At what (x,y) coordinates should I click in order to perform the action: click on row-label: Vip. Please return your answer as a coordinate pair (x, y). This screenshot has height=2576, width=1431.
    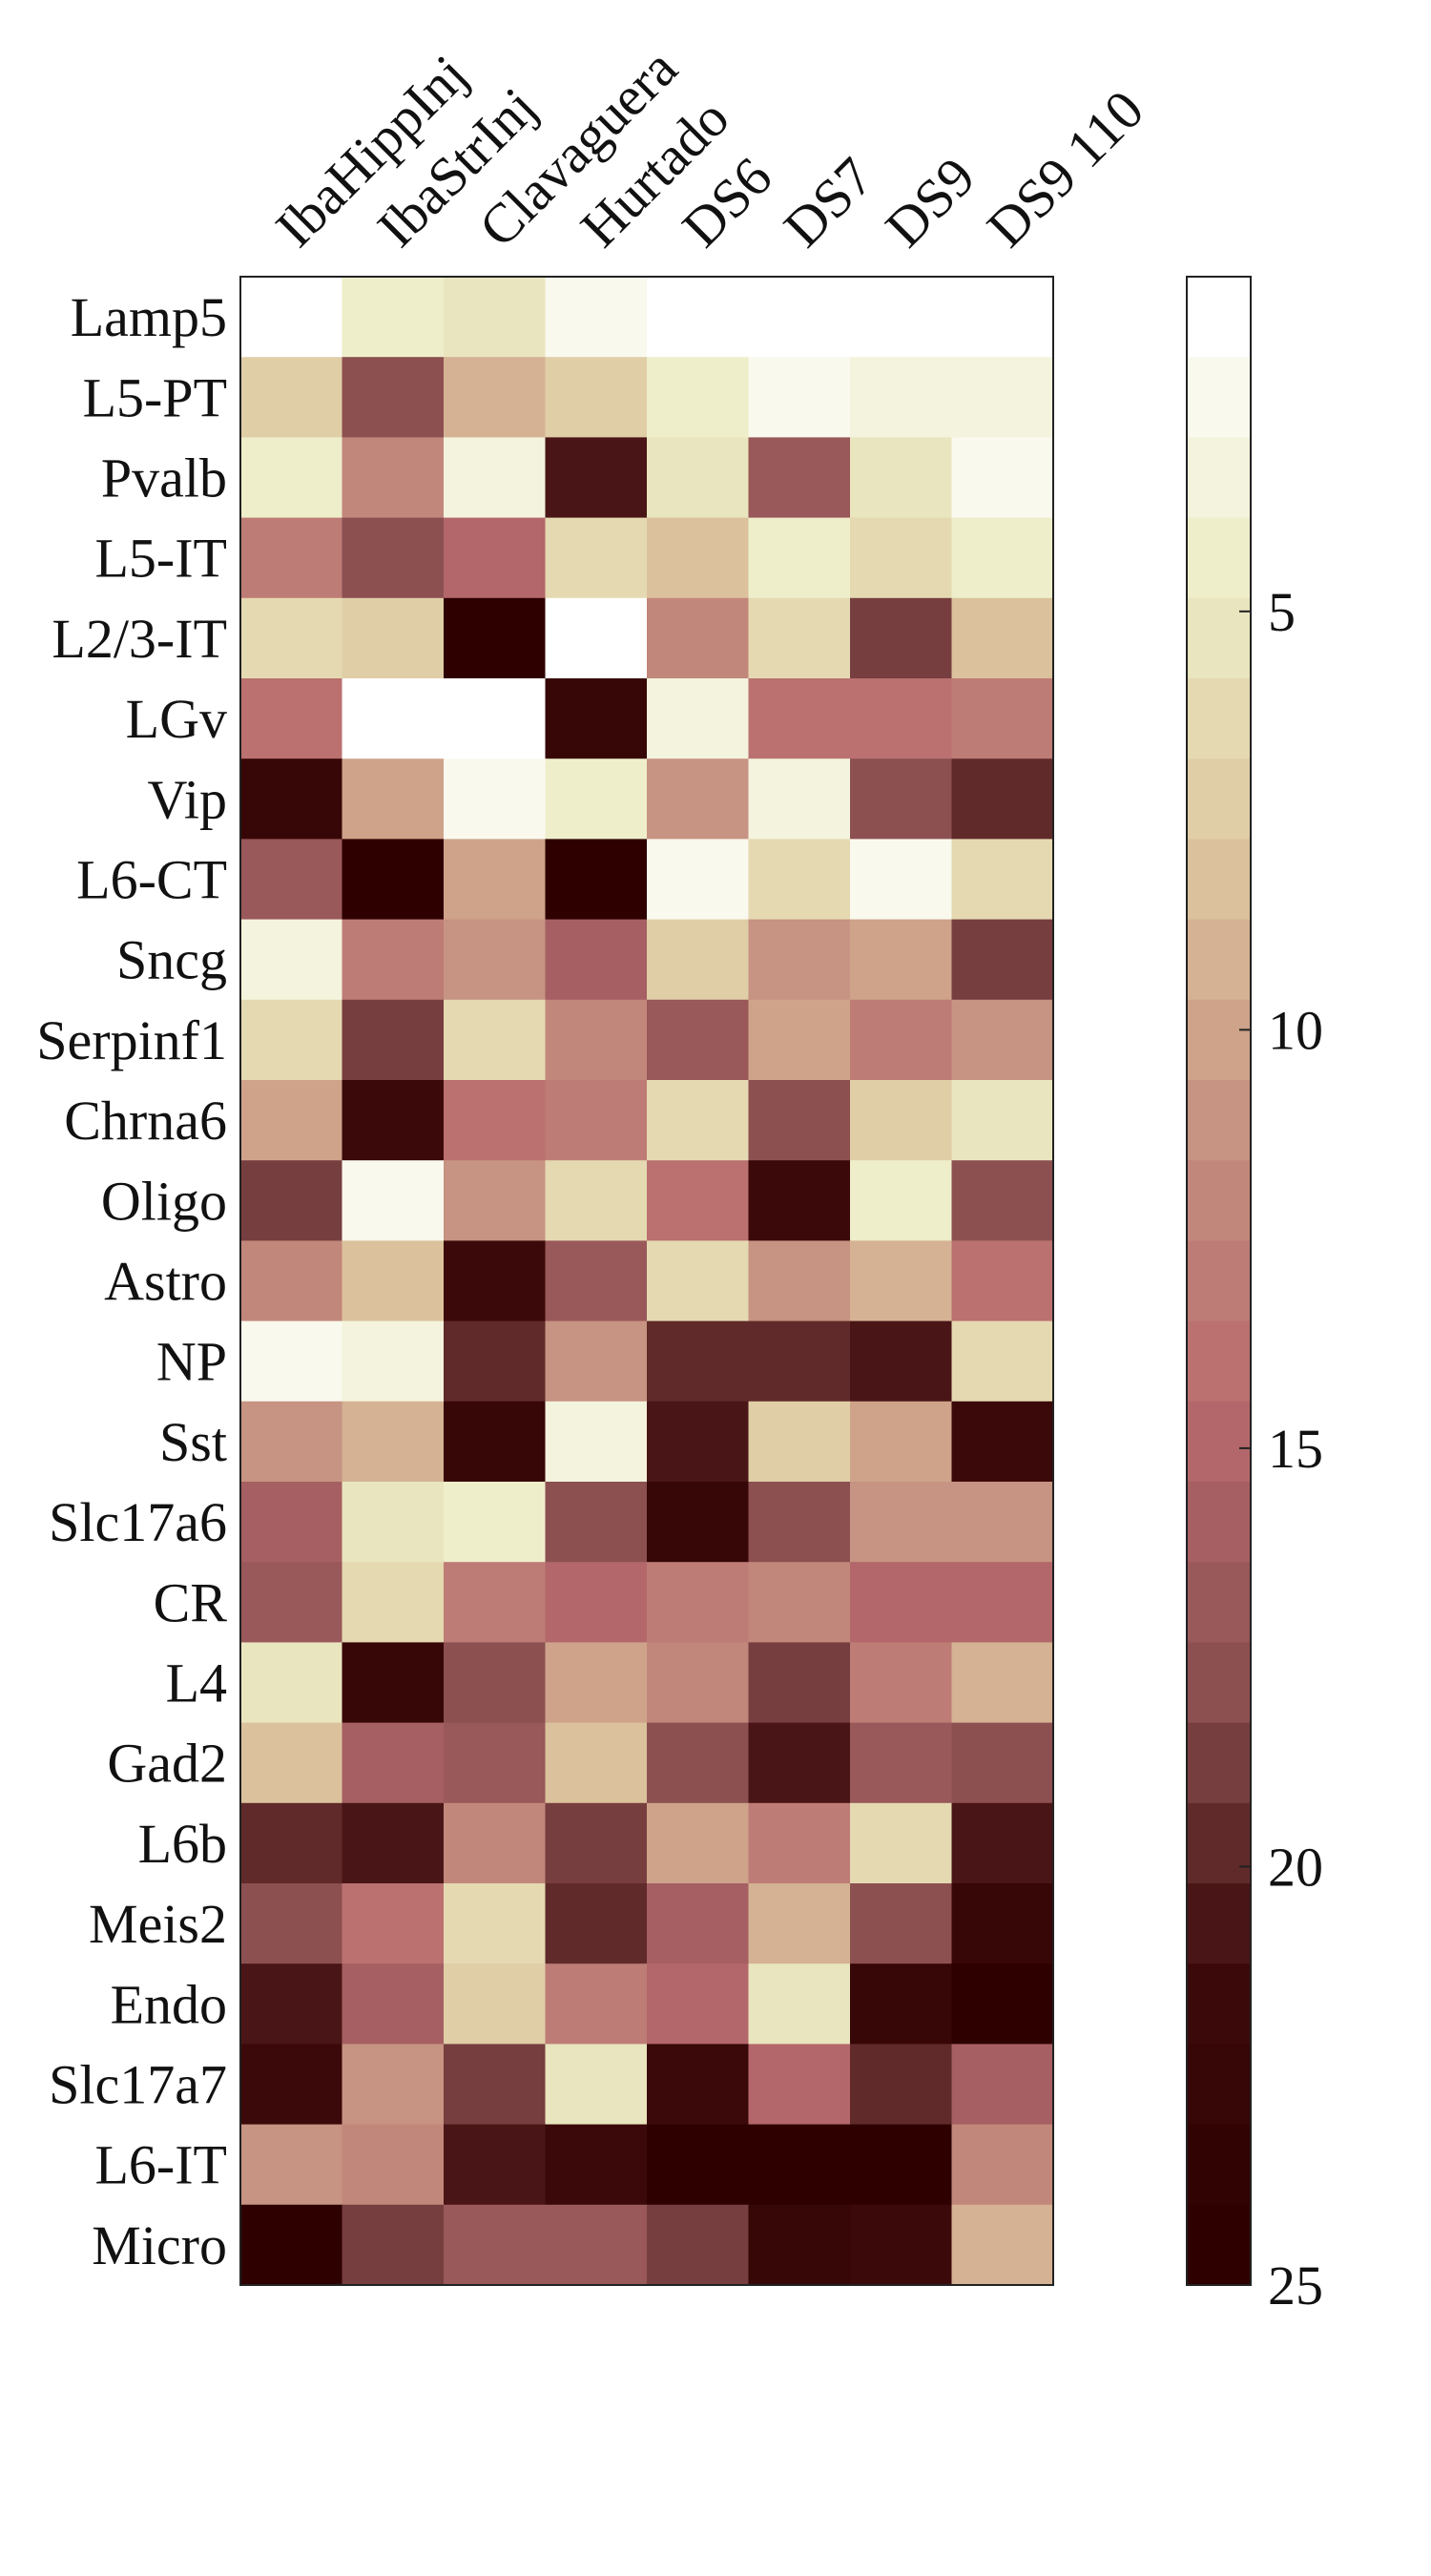
    Looking at the image, I should click on (187, 799).